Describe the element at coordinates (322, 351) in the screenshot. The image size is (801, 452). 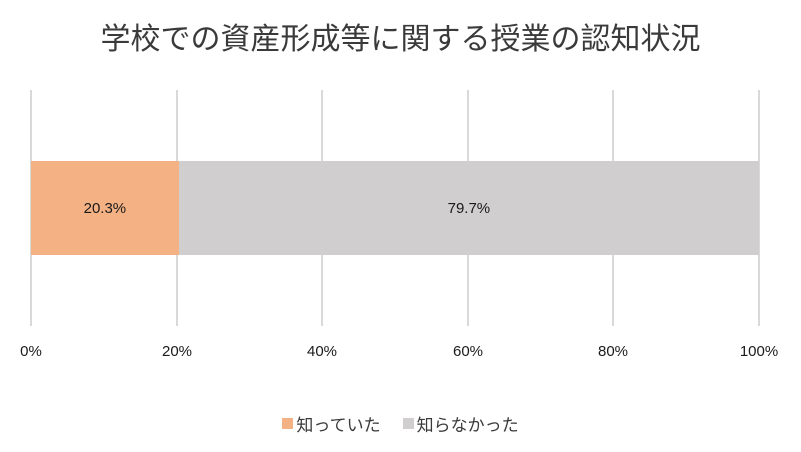
I see `x-tick: 40%` at that location.